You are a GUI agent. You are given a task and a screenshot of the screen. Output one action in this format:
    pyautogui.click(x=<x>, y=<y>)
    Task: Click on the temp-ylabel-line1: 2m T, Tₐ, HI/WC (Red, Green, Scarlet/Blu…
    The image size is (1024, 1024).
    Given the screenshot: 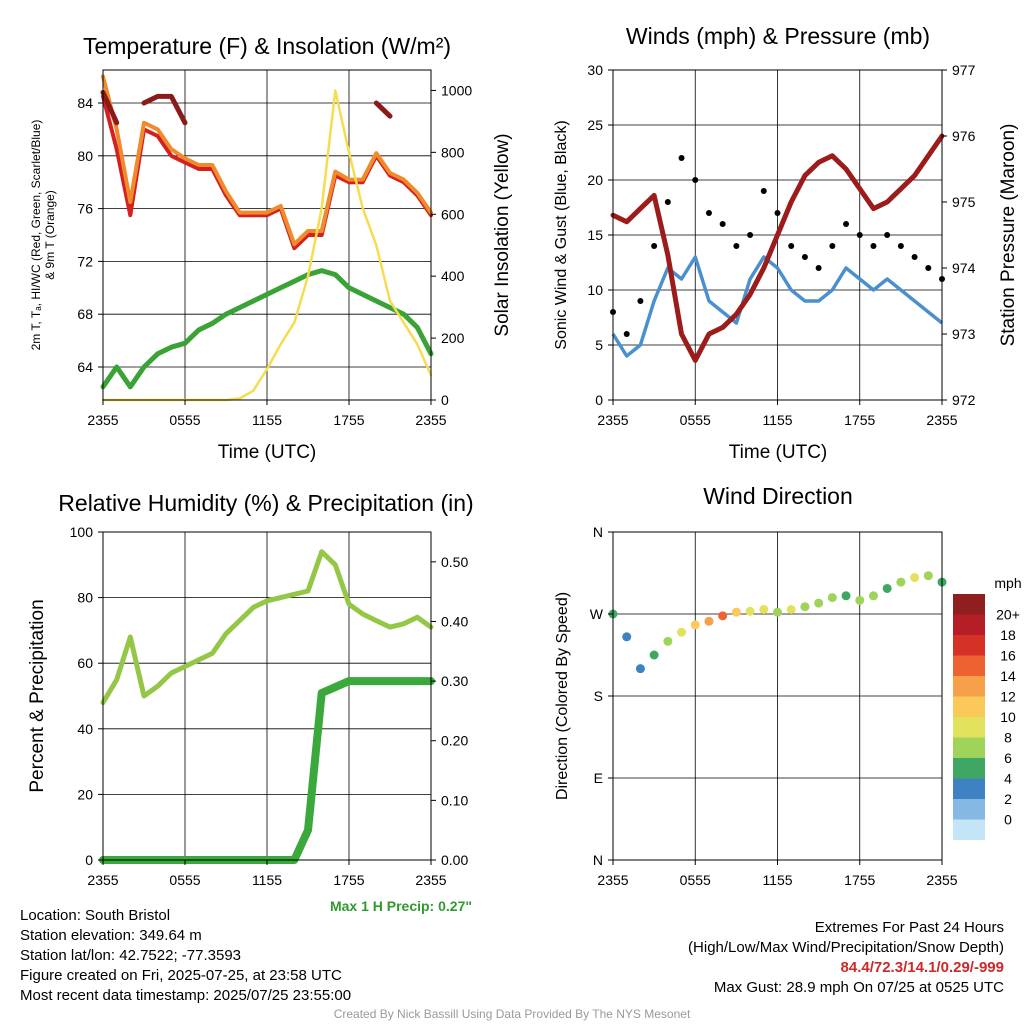 What is the action you would take?
    pyautogui.click(x=36, y=235)
    